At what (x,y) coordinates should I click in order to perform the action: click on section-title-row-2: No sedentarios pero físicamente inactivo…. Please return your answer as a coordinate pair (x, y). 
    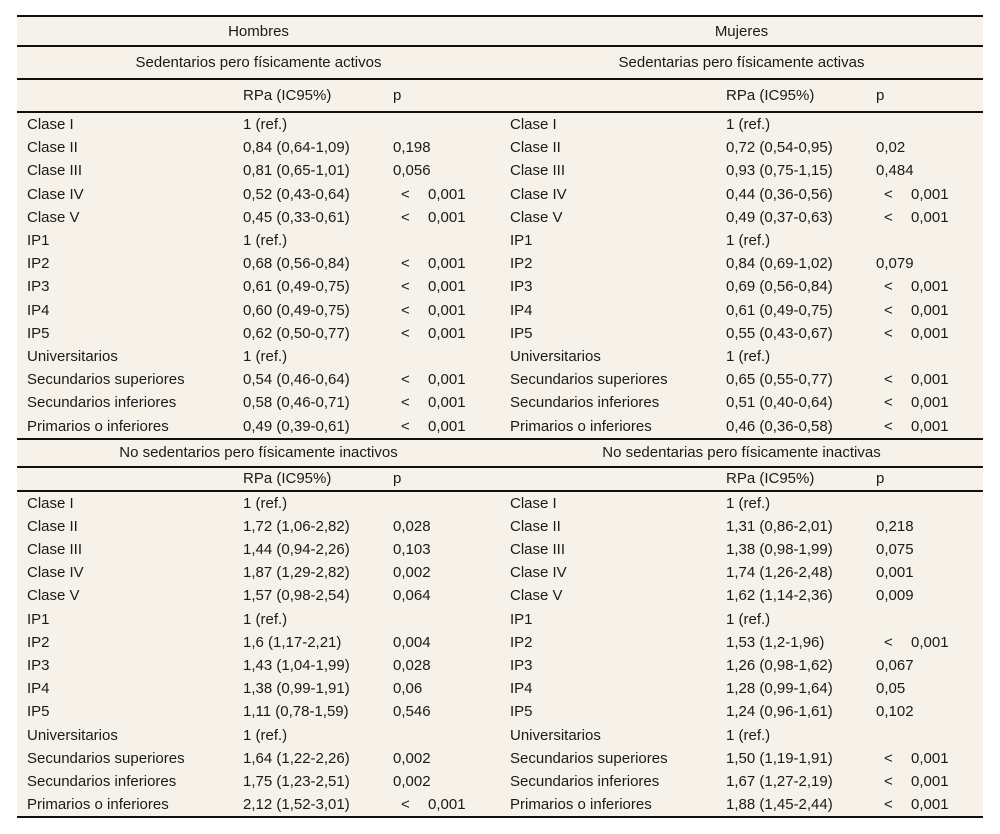
    Looking at the image, I should click on (500, 453).